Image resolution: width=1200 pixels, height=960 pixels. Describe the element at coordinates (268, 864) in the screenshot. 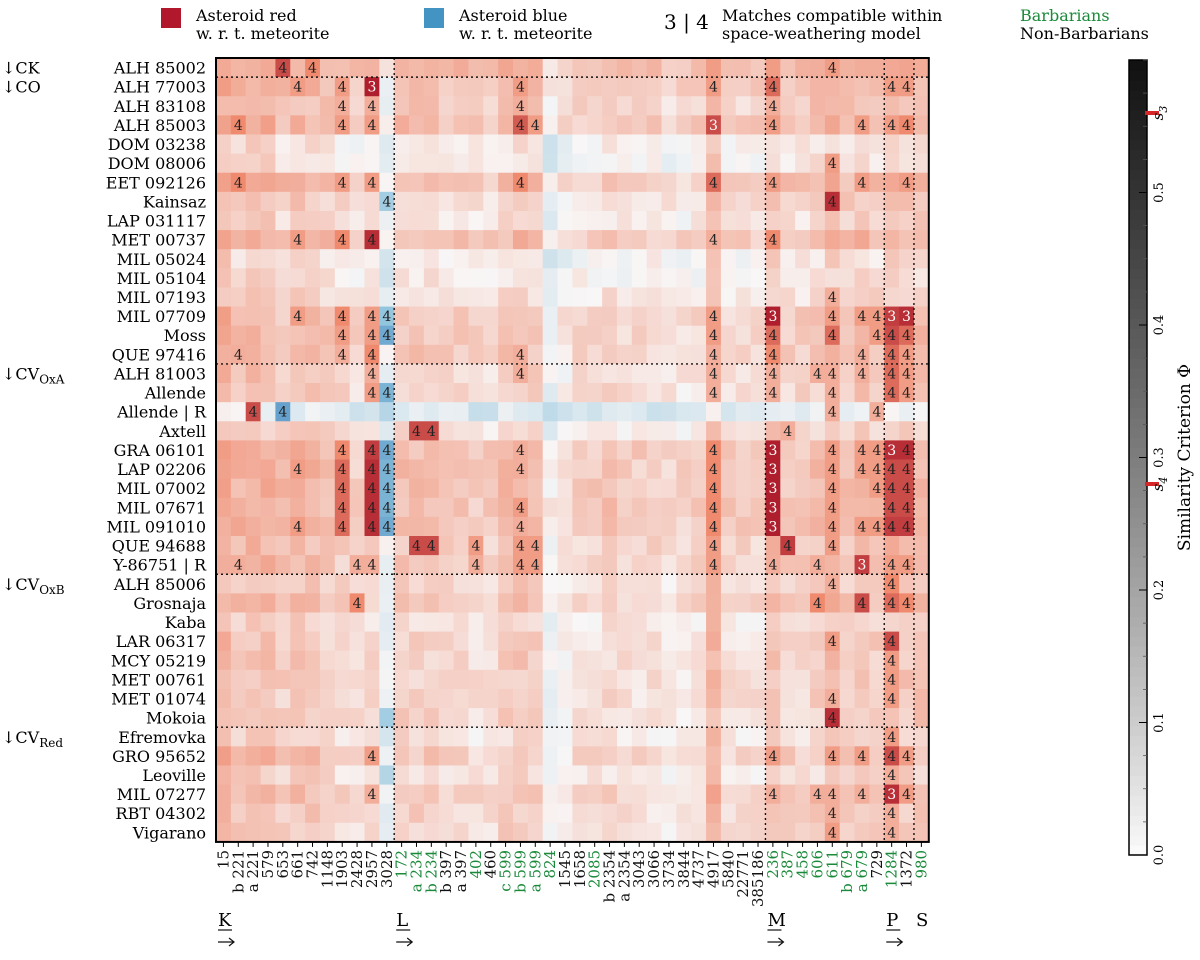

I see `x-label: 579` at that location.